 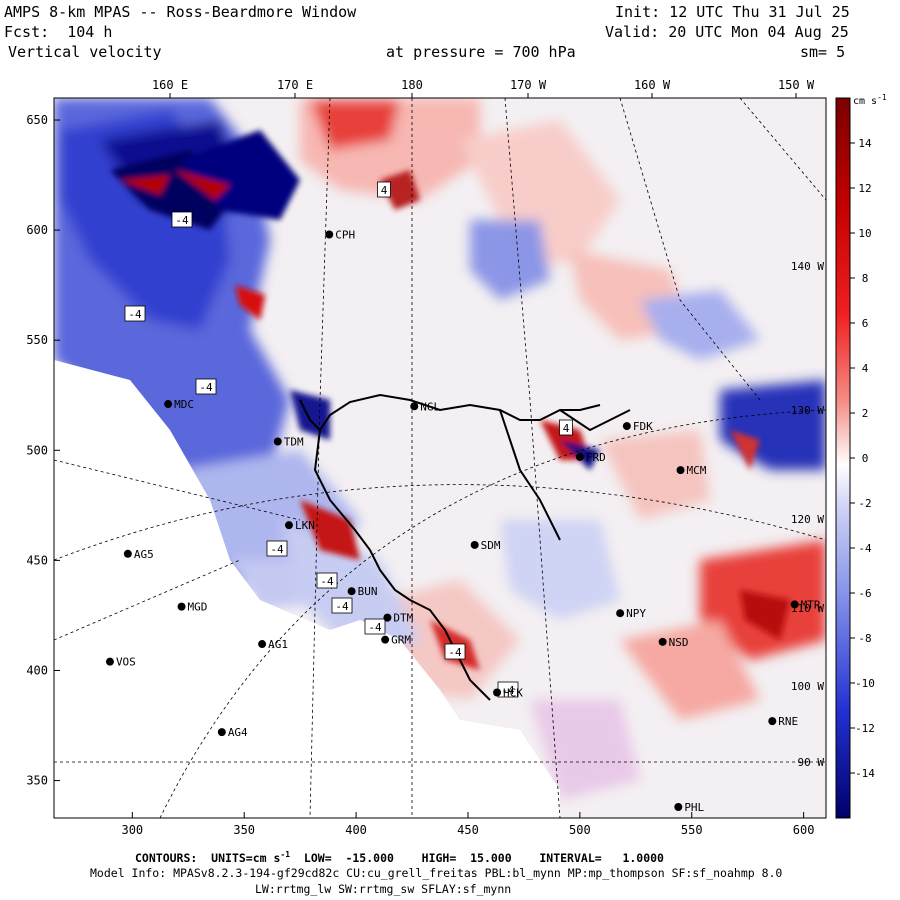 What do you see at coordinates (727, 32) in the screenshot?
I see `valid-time: Valid: 20 UTC Mon 04 Aug 25` at bounding box center [727, 32].